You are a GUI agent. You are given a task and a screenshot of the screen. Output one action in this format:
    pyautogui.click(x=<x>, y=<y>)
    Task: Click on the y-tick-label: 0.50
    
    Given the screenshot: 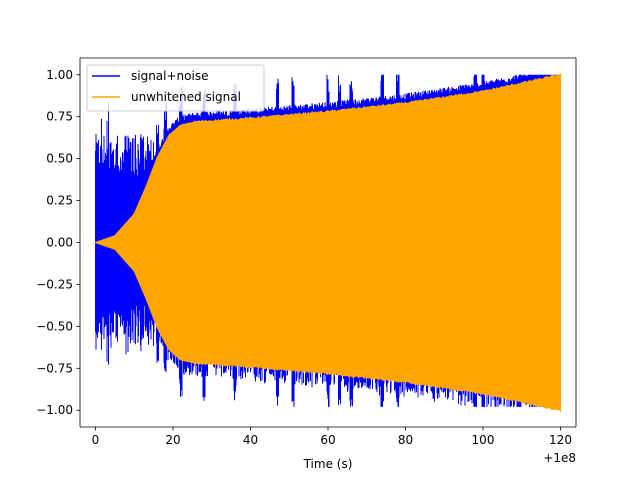 What is the action you would take?
    pyautogui.click(x=59, y=159)
    